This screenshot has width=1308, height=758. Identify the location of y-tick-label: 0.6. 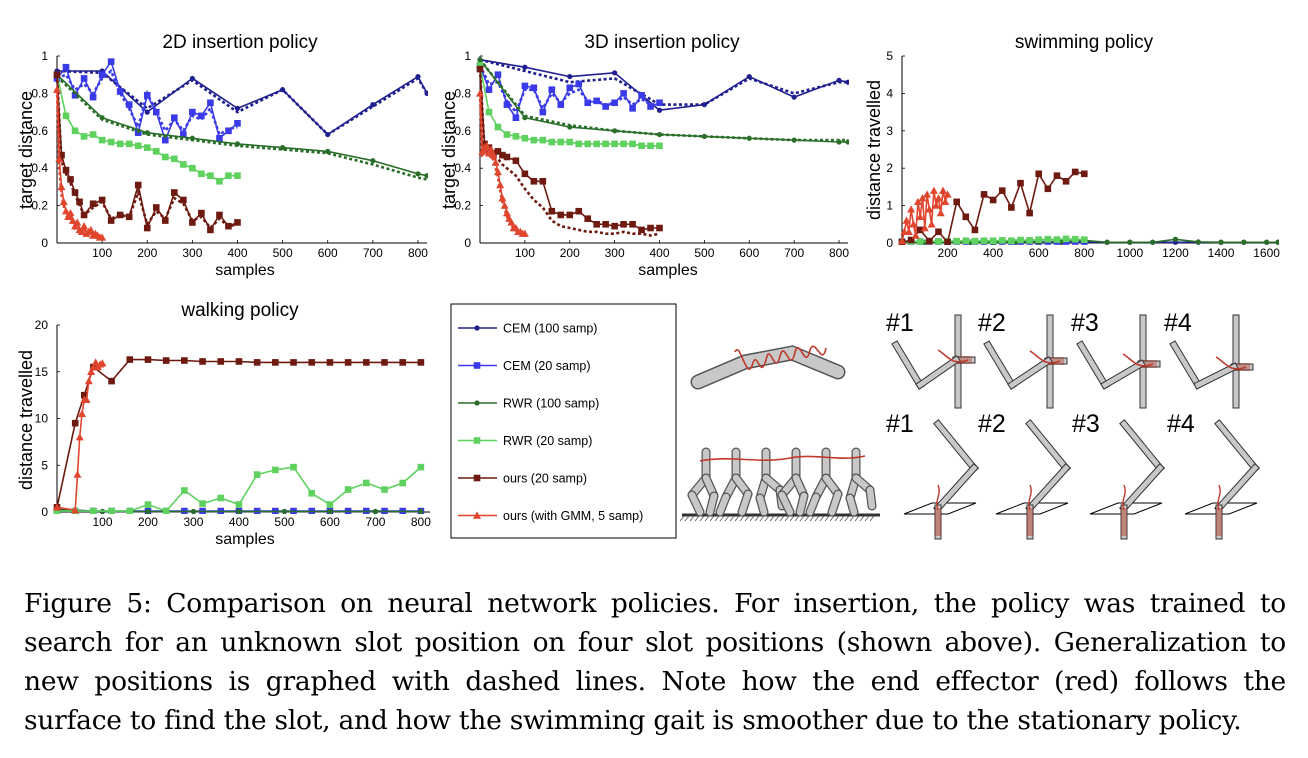
(39, 131).